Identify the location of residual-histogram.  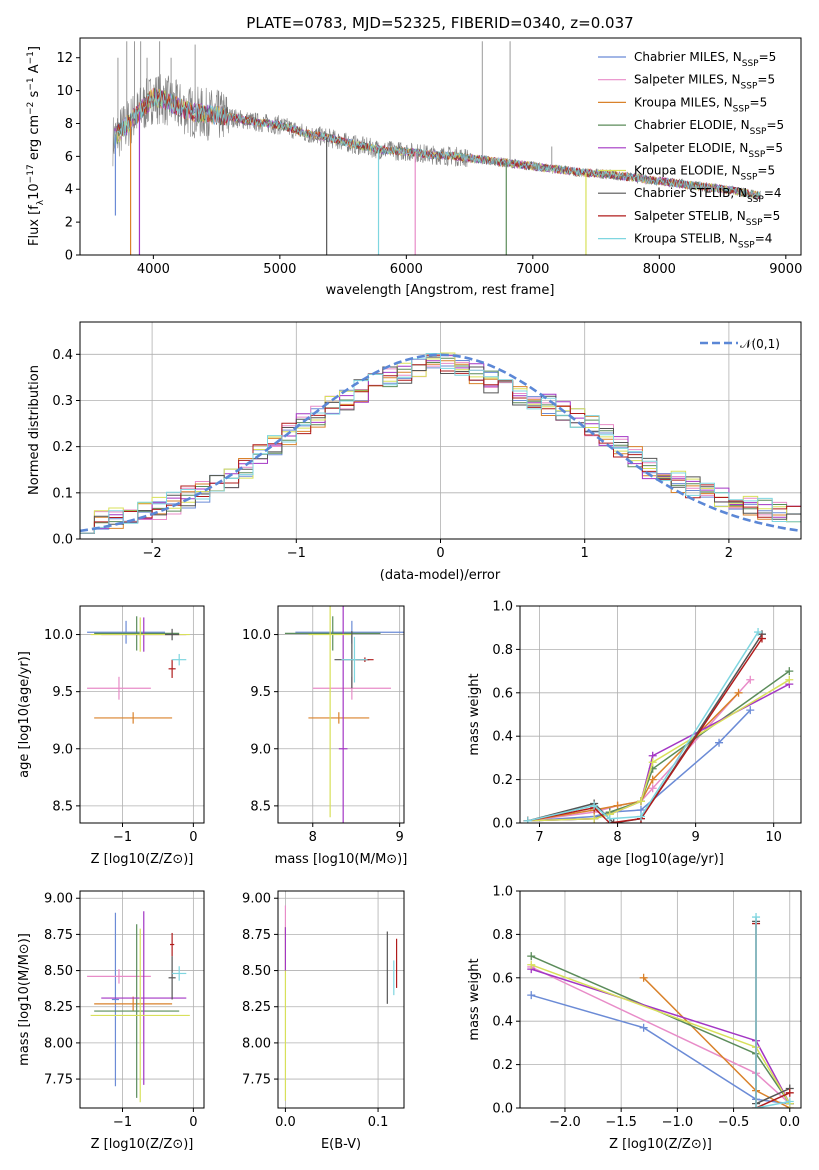
(440, 443).